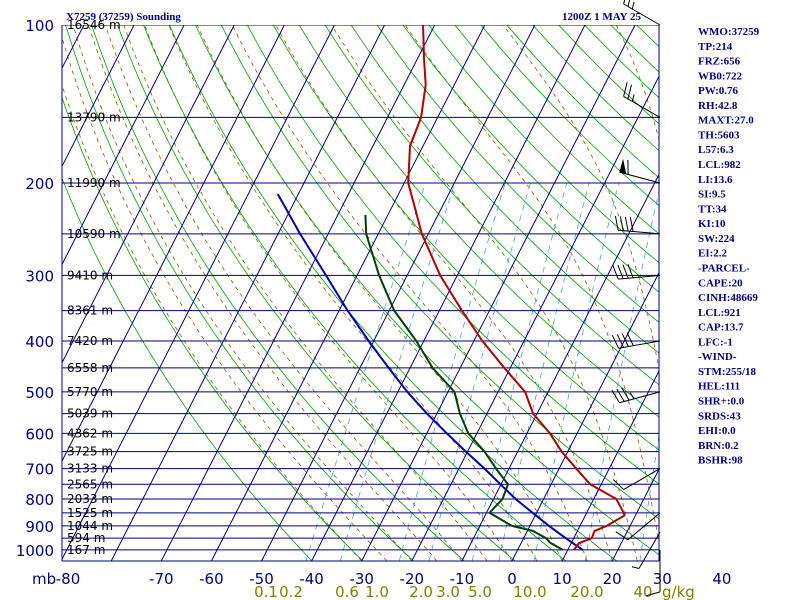 The width and height of the screenshot is (800, 600). Describe the element at coordinates (719, 165) in the screenshot. I see `stability-index: LCL:982` at that location.